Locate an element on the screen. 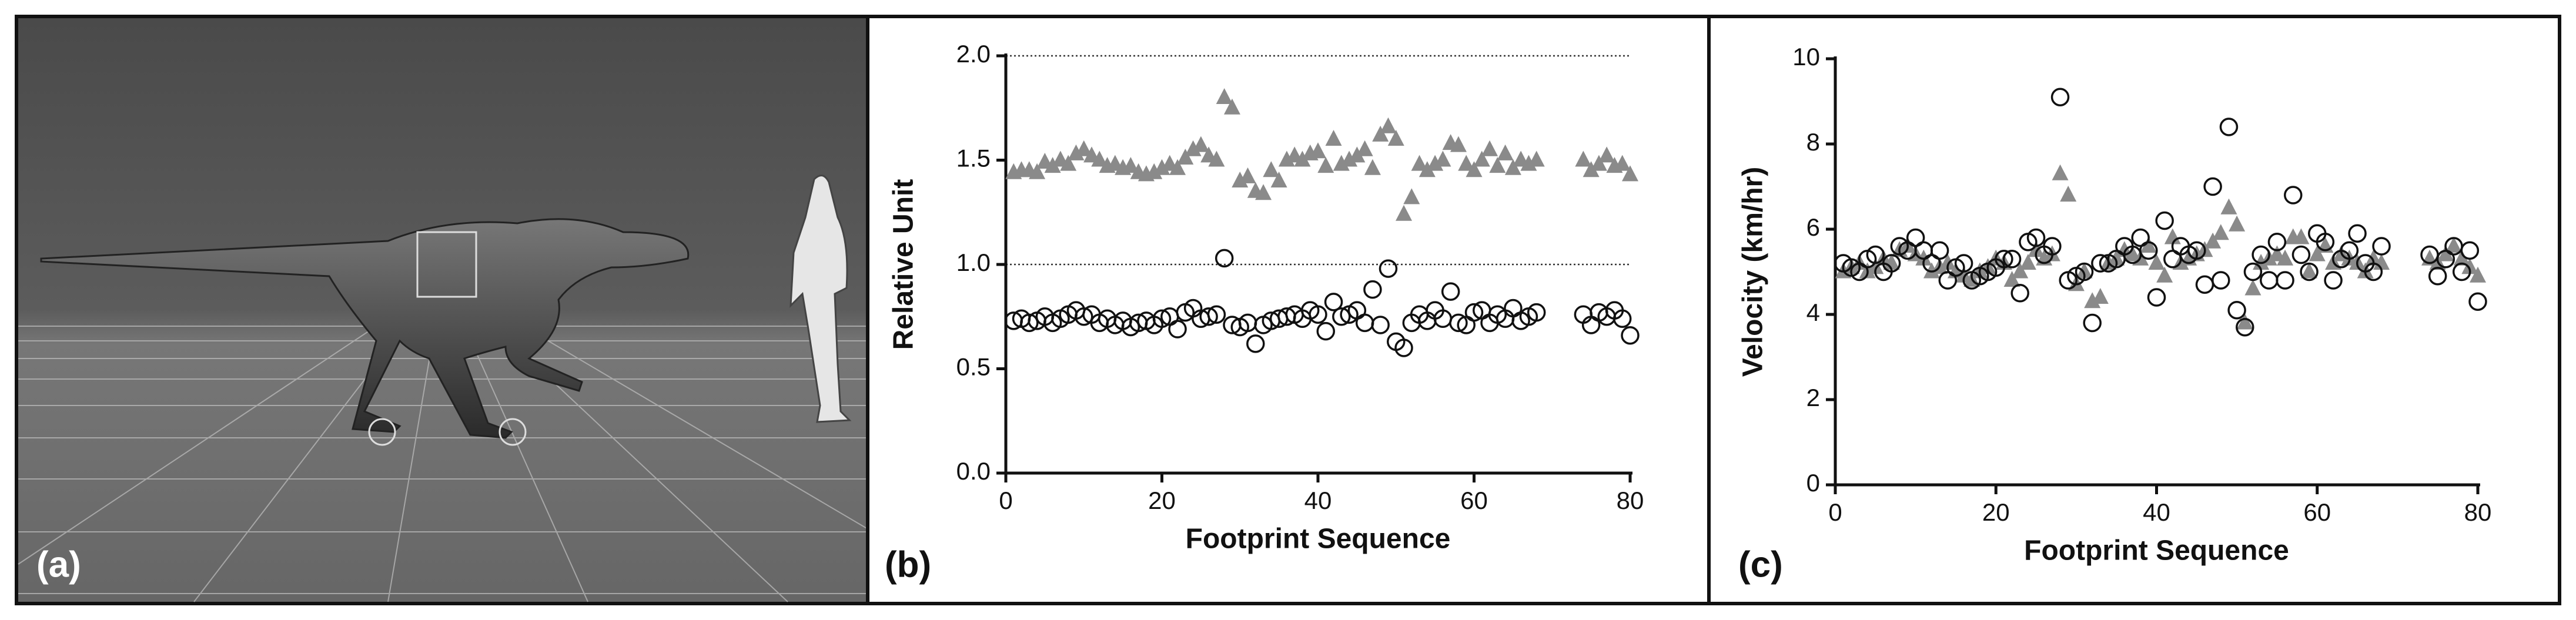  y-tick-label: 2.0 is located at coordinates (973, 54).